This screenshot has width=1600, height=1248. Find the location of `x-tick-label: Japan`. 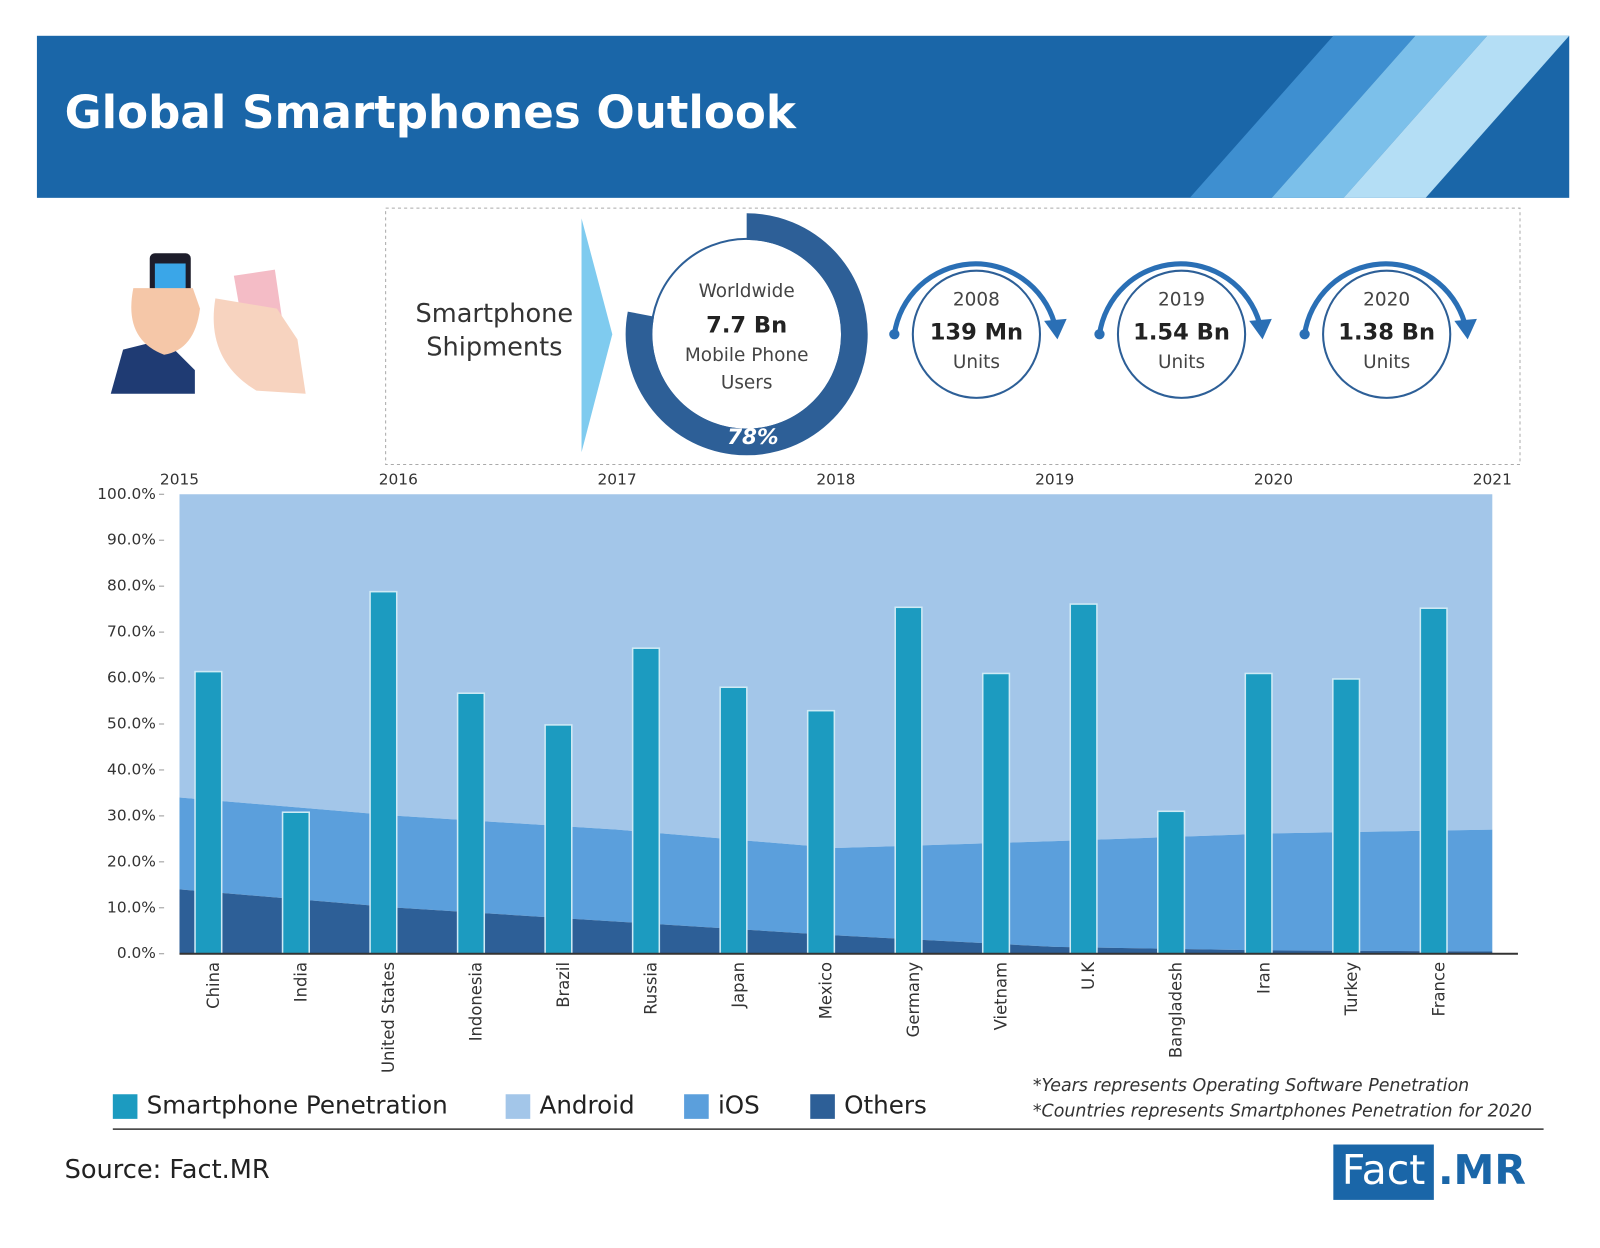

x-tick-label: Japan is located at coordinates (738, 985).